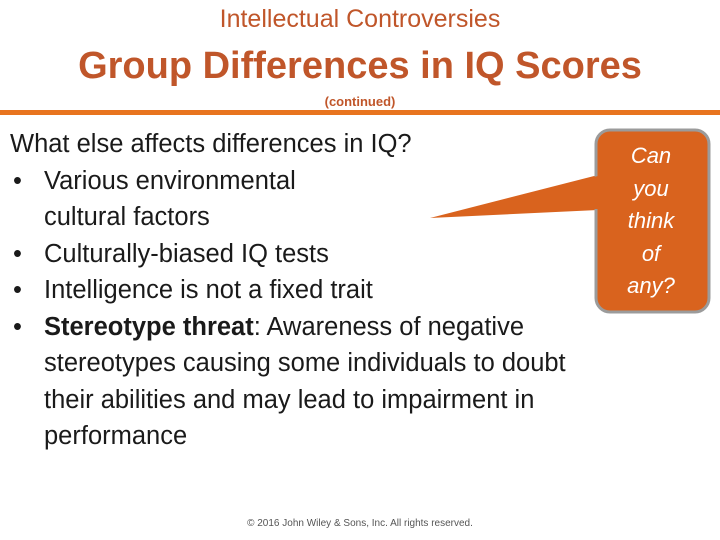  I want to click on bullet-line: Various environmental, so click(170, 180).